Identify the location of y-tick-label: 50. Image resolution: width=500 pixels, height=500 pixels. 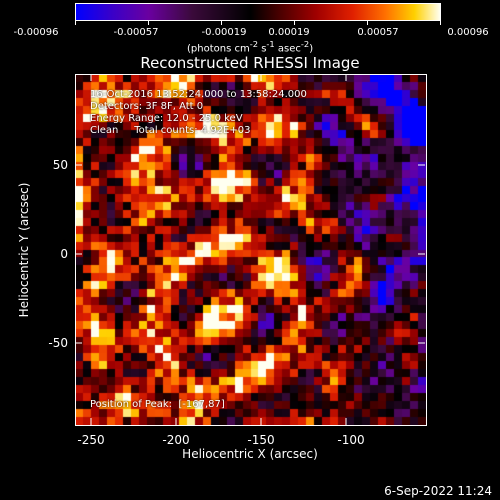
(60, 165).